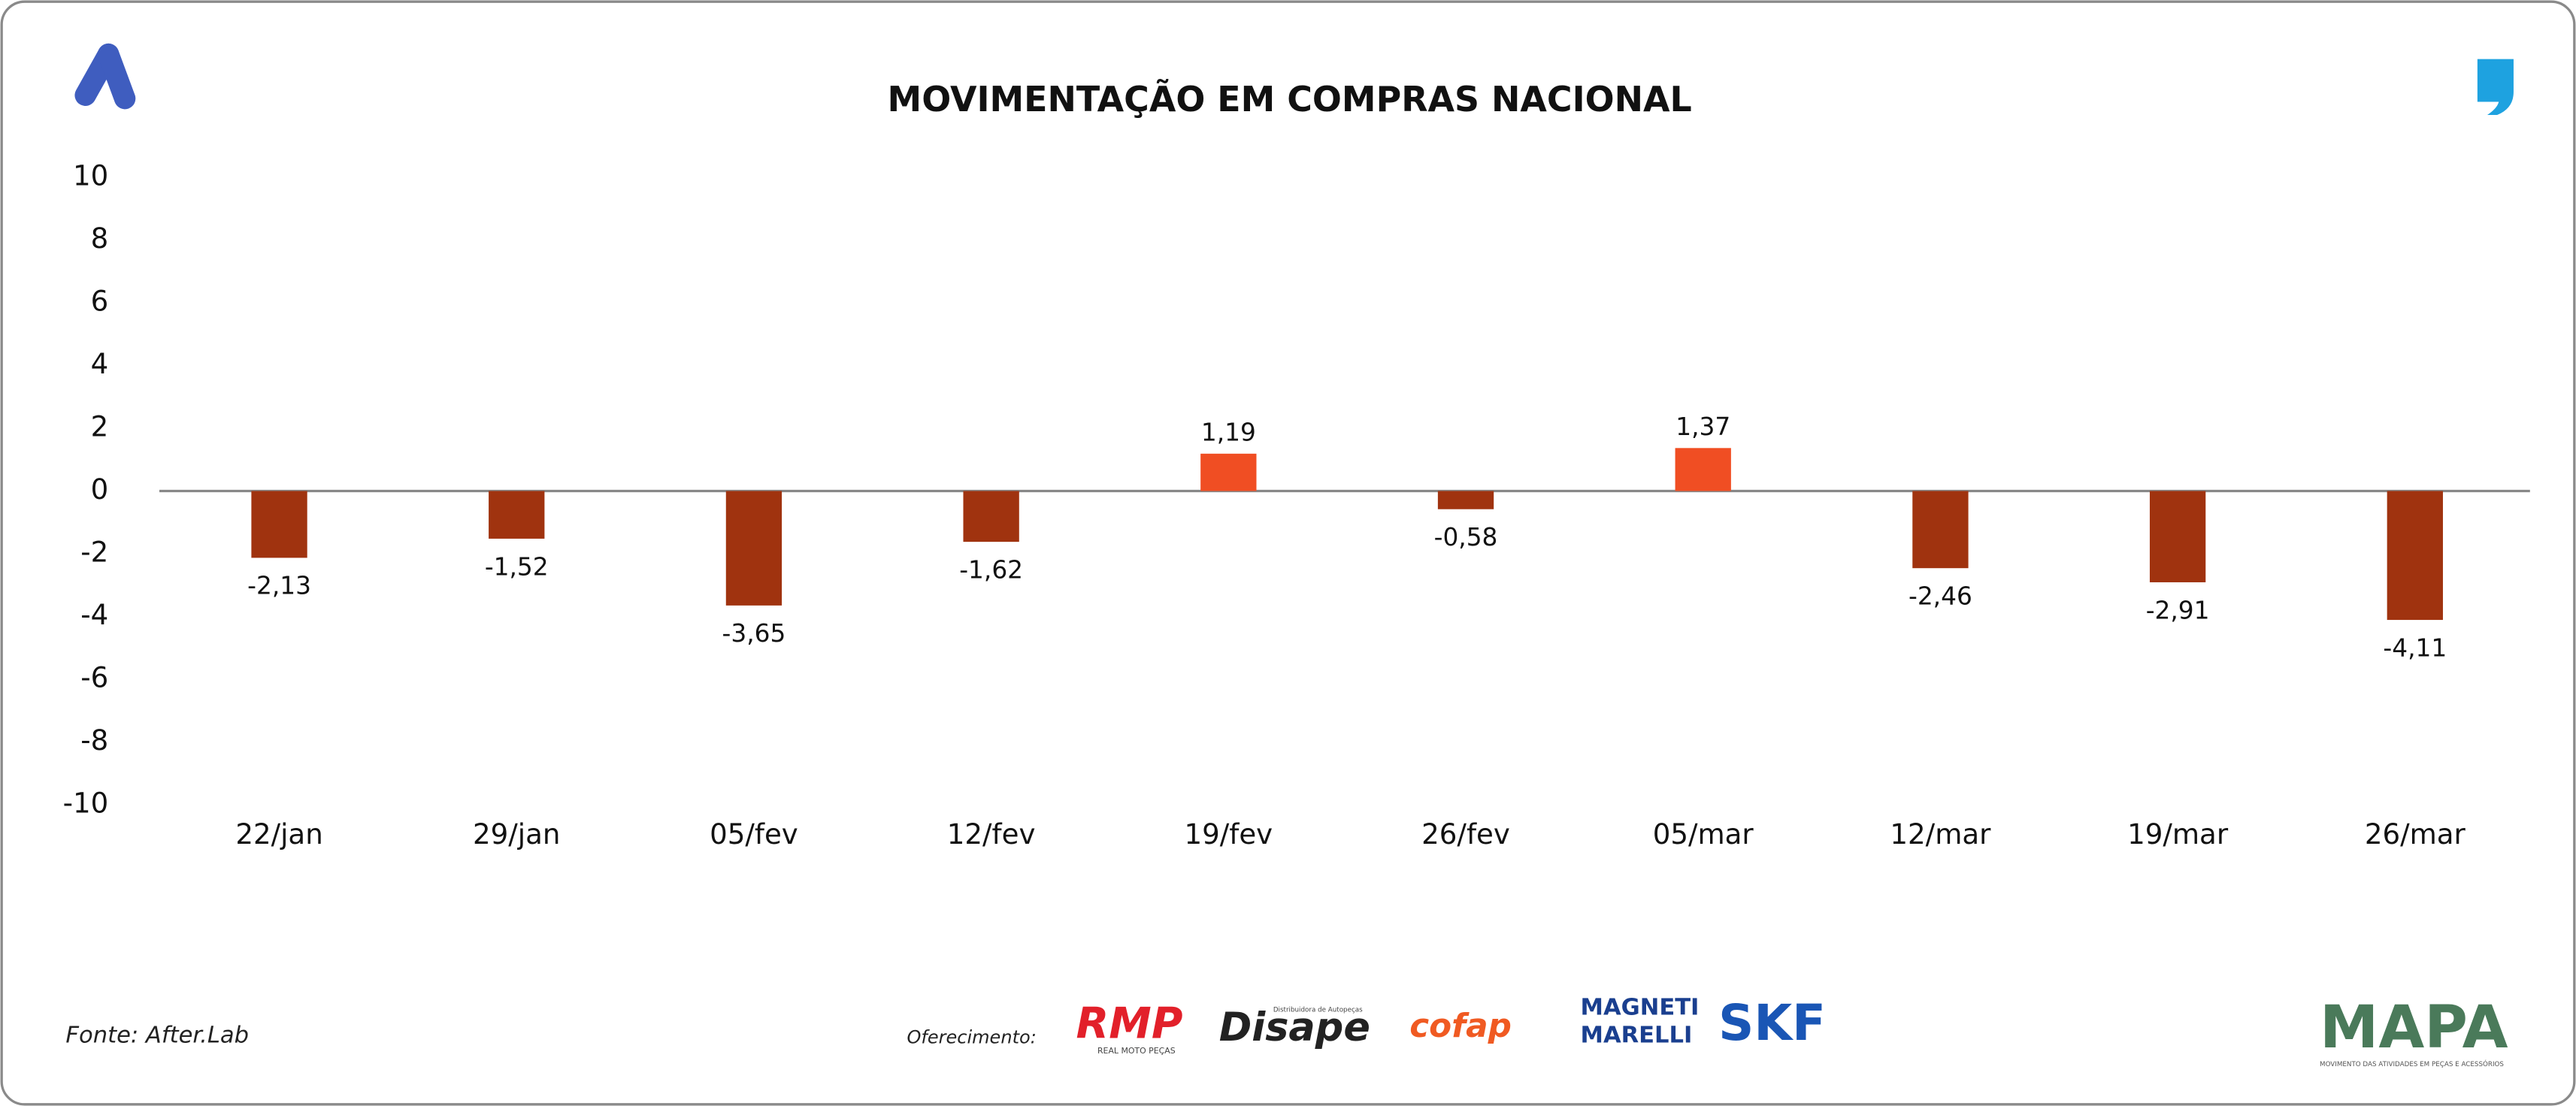  I want to click on x-tick-label: 26/fev, so click(1465, 834).